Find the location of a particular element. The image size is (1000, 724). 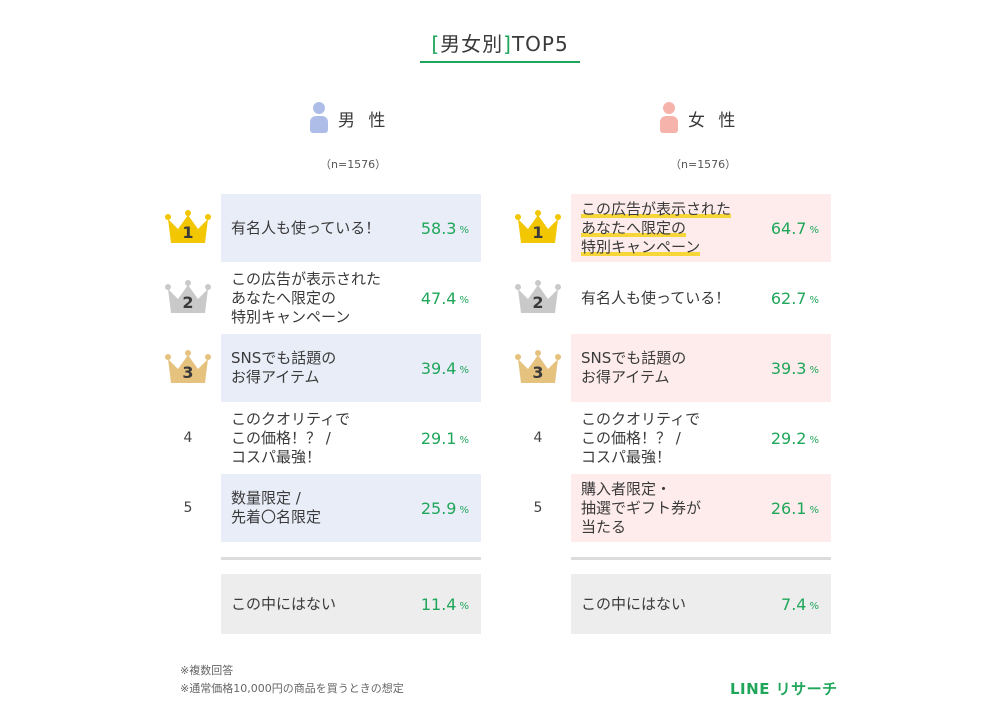

title-bracket-close: ] is located at coordinates (507, 44).